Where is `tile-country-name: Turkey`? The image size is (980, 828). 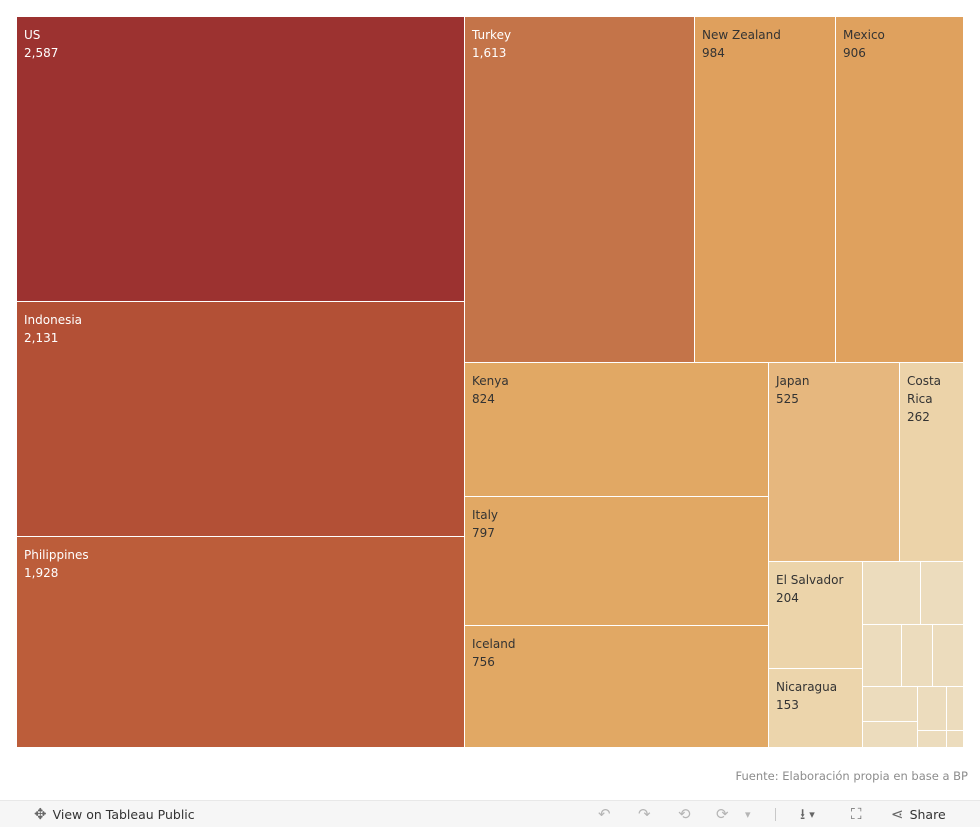 tile-country-name: Turkey is located at coordinates (492, 35).